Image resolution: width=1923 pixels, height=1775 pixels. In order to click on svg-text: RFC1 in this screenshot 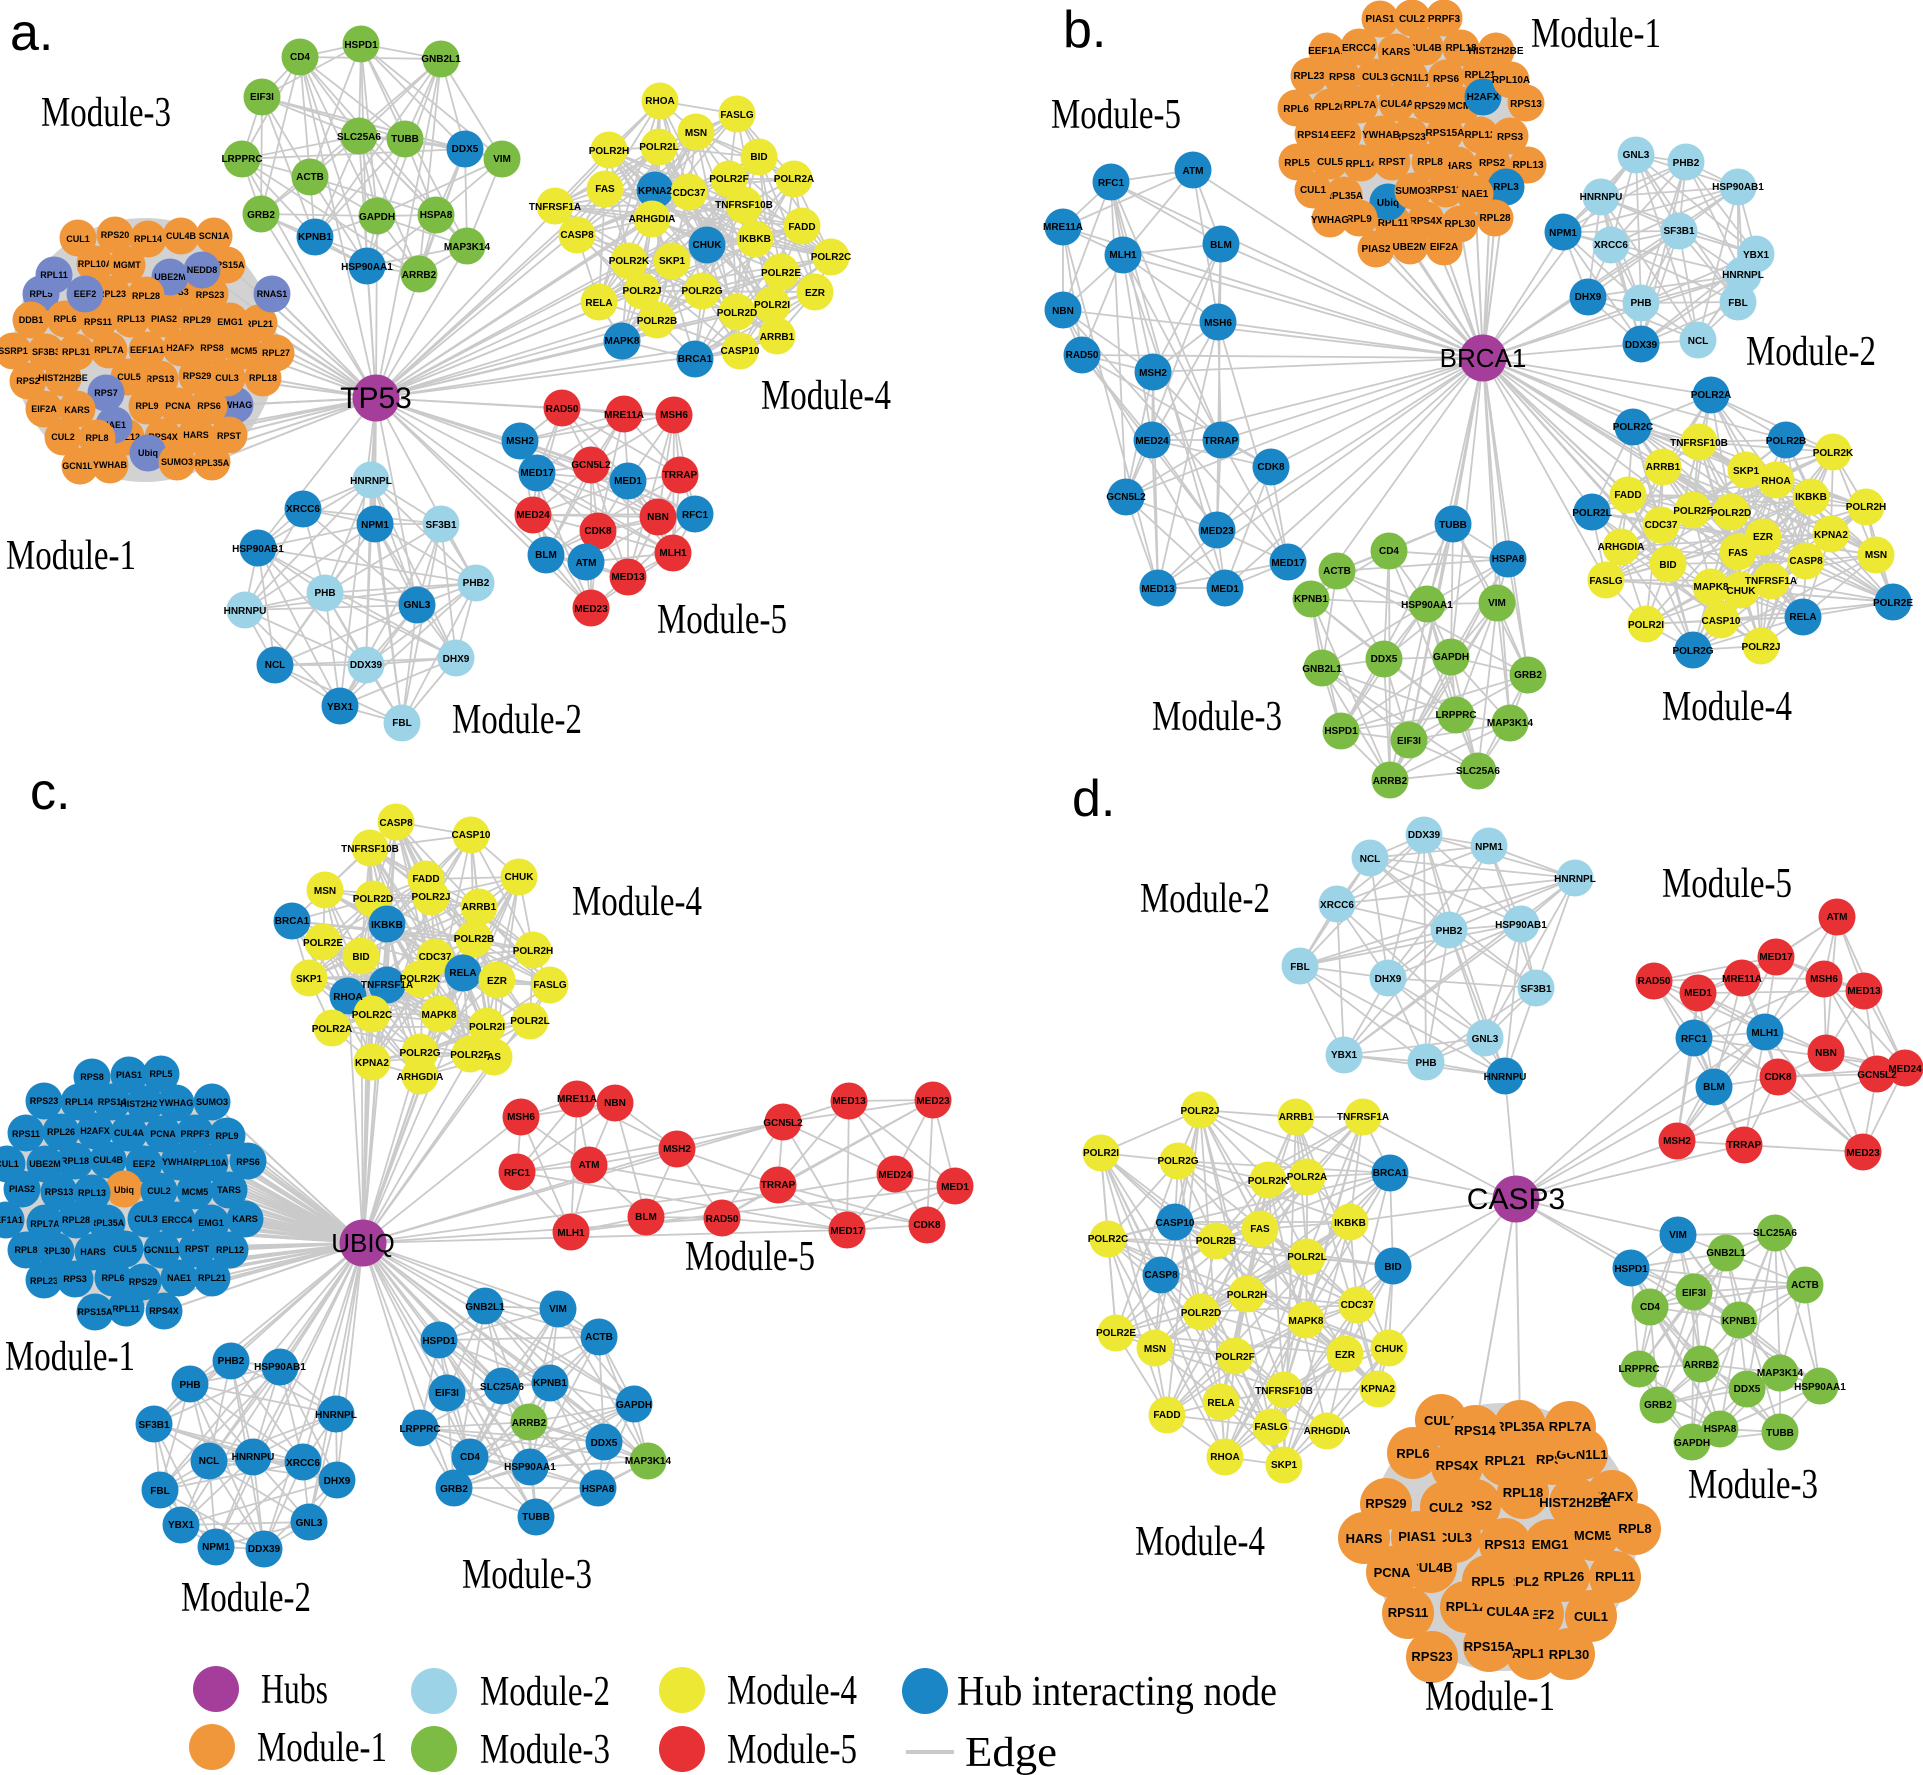, I will do `click(1694, 1039)`.